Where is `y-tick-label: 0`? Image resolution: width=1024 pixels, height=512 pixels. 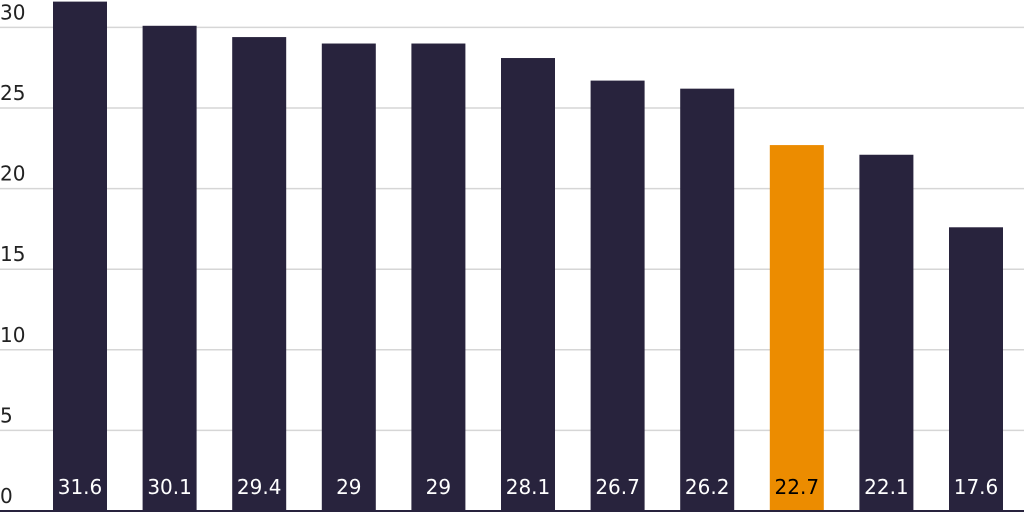 y-tick-label: 0 is located at coordinates (6, 496).